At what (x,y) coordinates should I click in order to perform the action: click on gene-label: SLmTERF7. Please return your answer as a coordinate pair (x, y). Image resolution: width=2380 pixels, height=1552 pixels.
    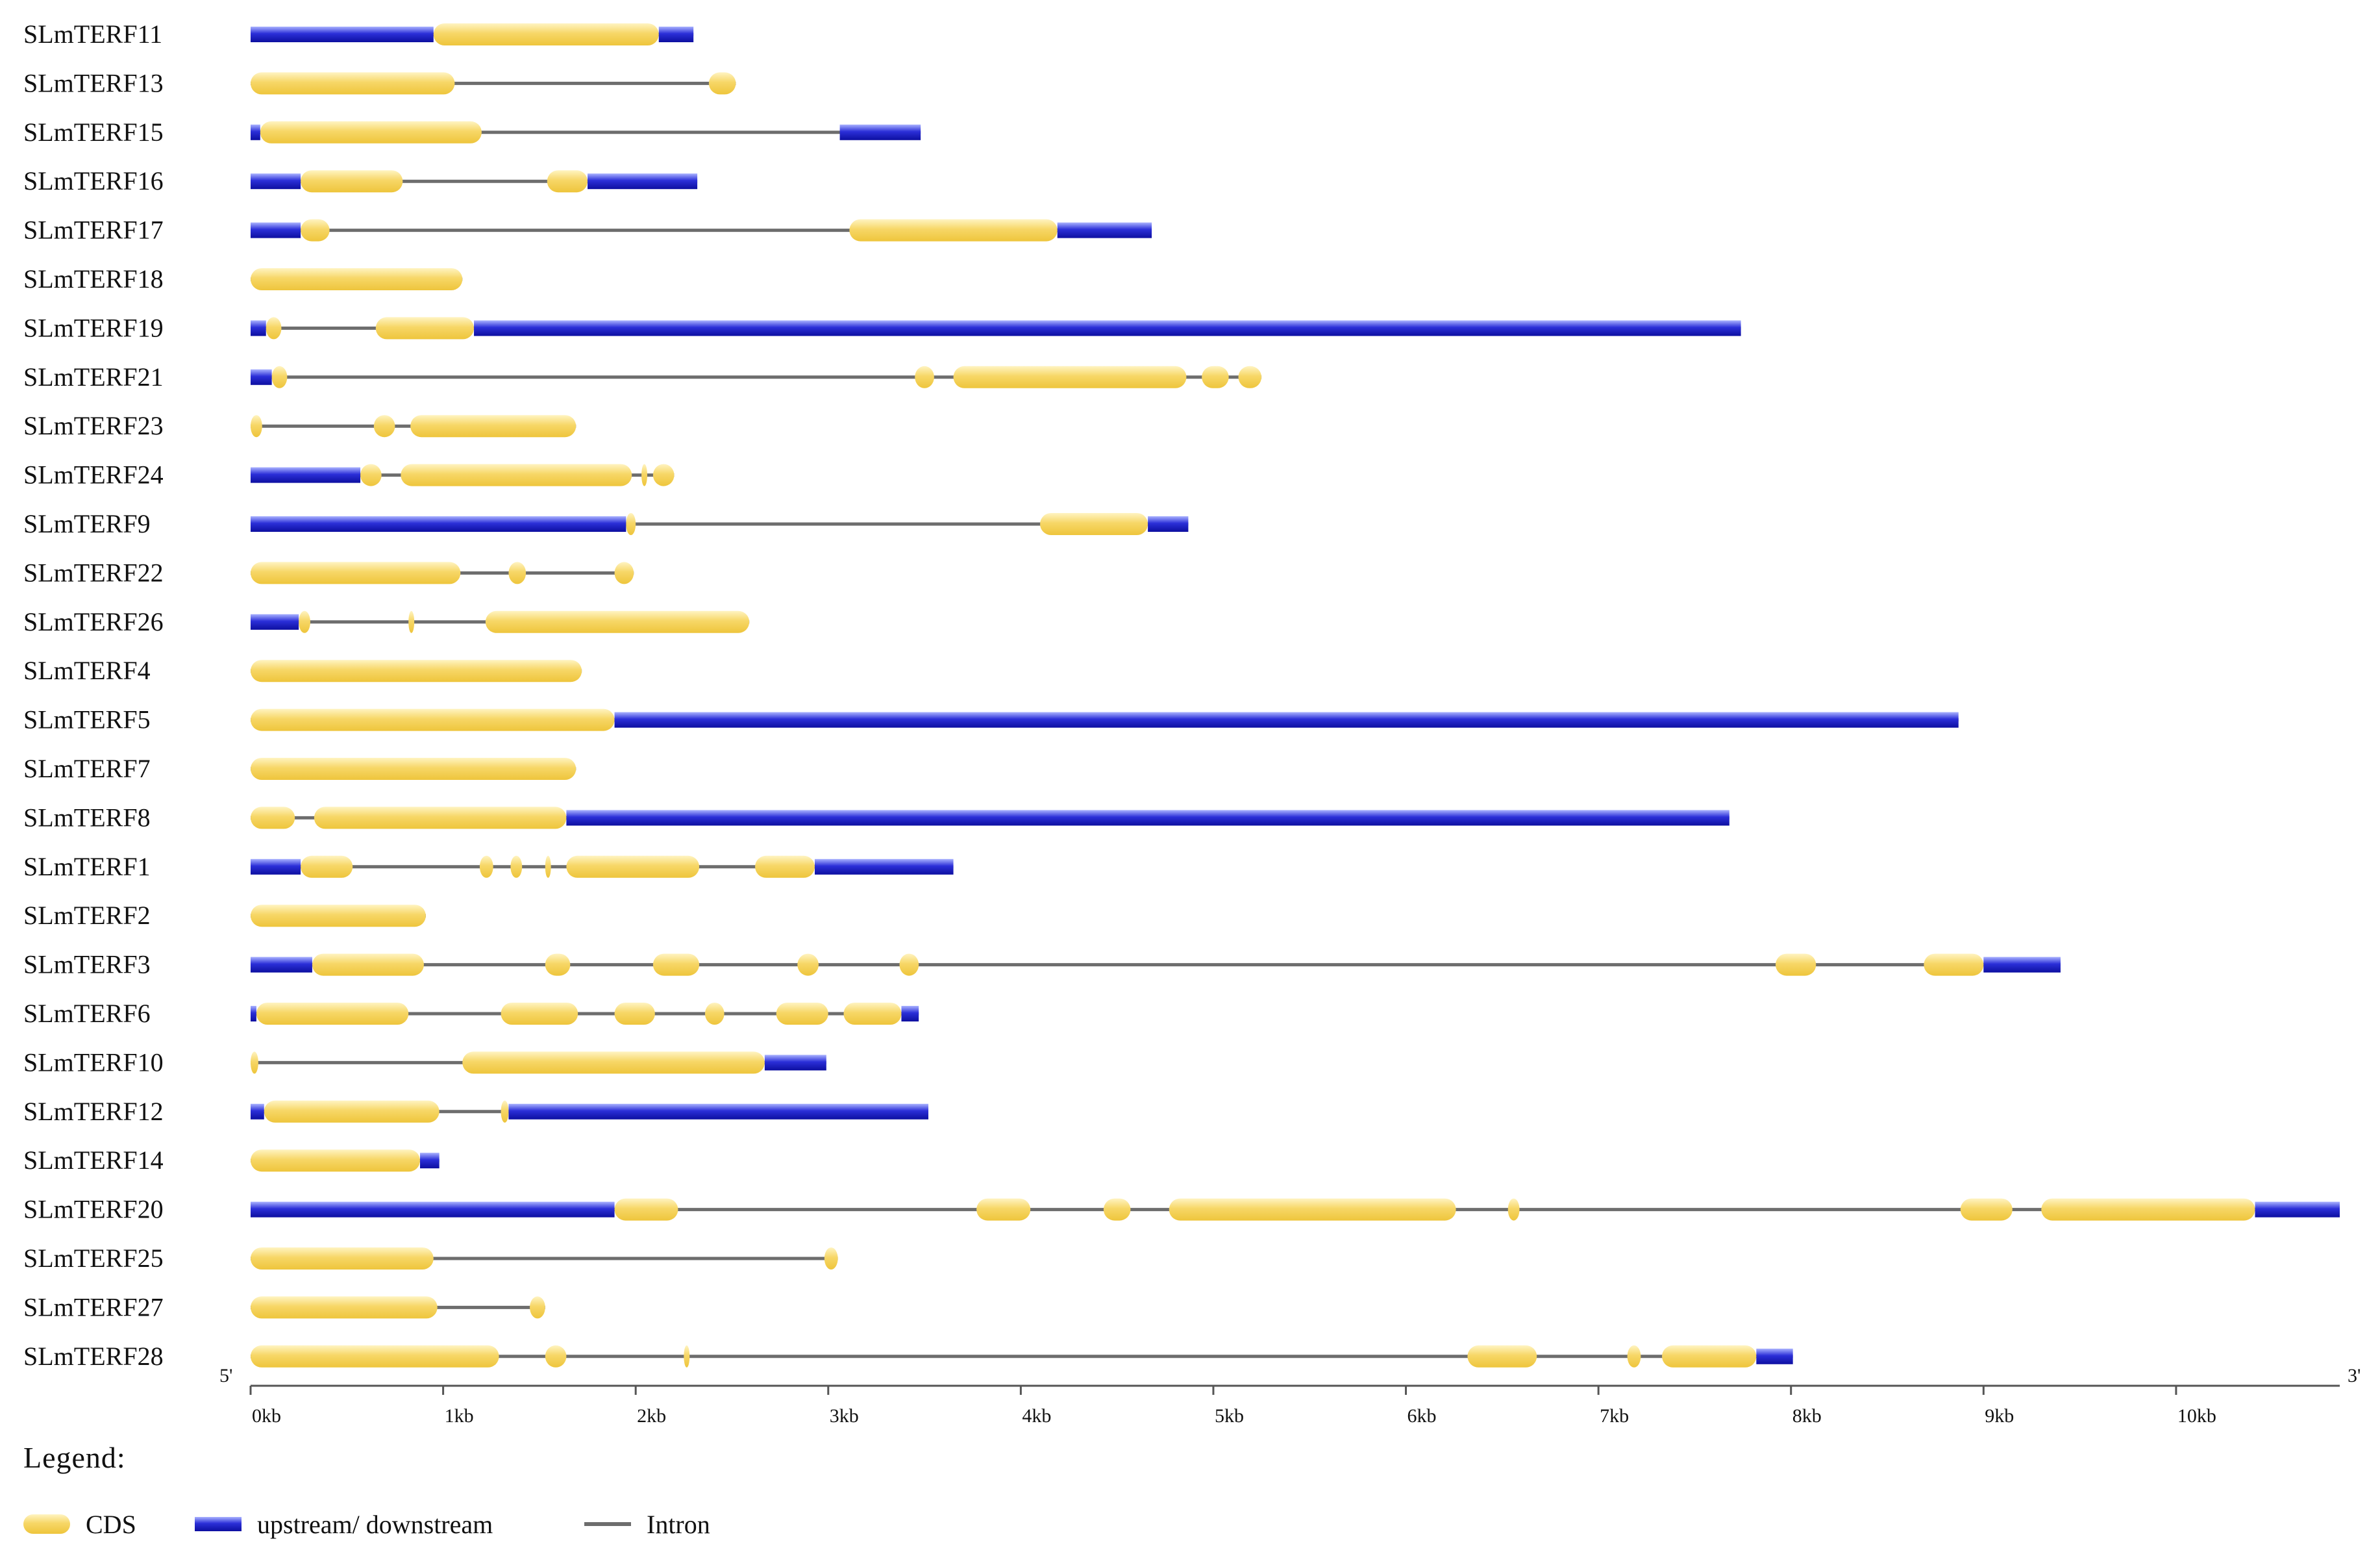
    Looking at the image, I should click on (87, 768).